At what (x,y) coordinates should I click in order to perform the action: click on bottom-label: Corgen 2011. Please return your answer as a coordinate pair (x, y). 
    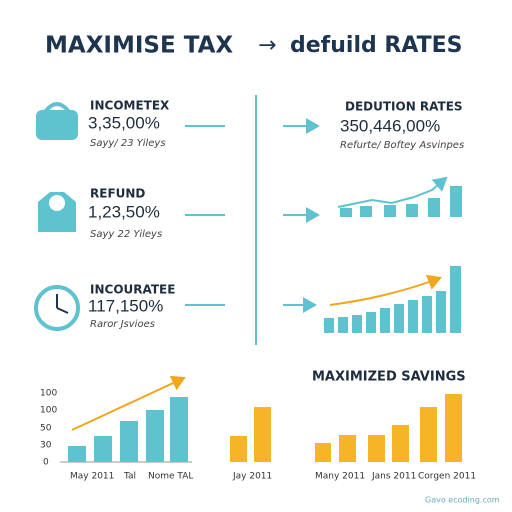
    Looking at the image, I should click on (447, 477).